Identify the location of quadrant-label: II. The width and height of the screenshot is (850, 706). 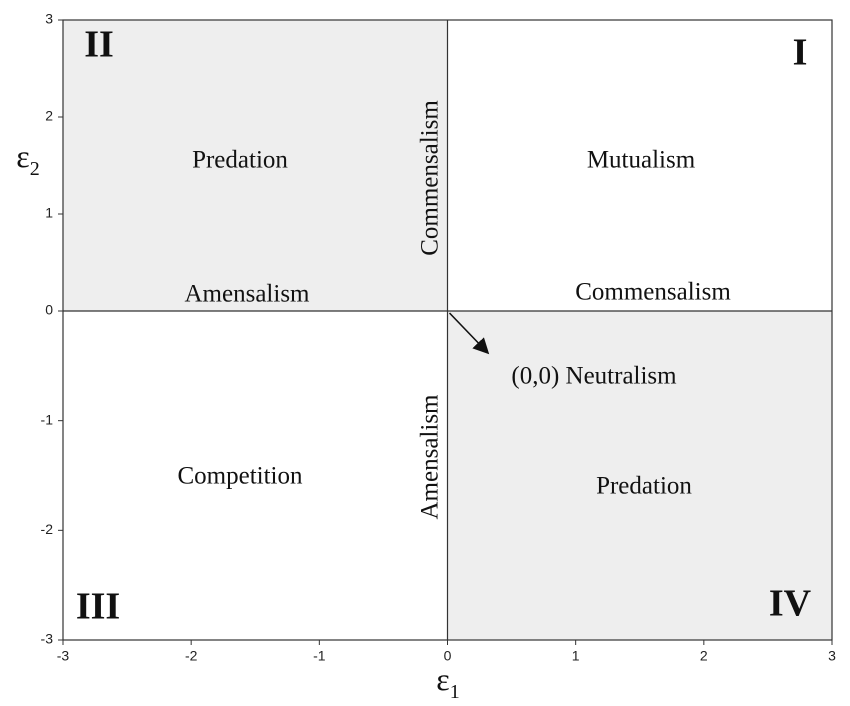
(99, 45).